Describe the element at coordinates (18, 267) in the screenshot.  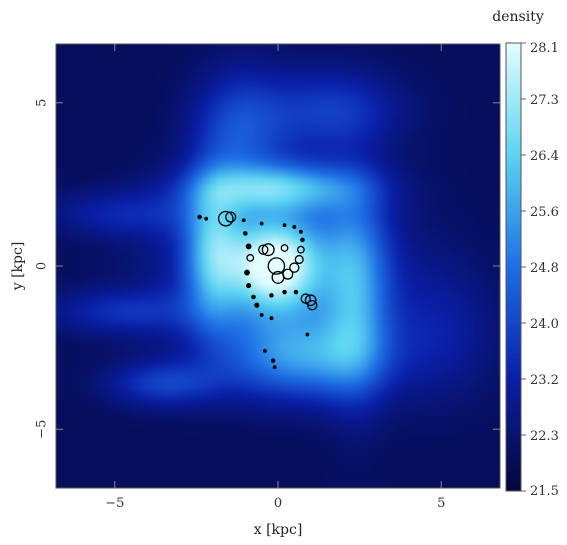
I see `y-axis-title: y [kpc]` at that location.